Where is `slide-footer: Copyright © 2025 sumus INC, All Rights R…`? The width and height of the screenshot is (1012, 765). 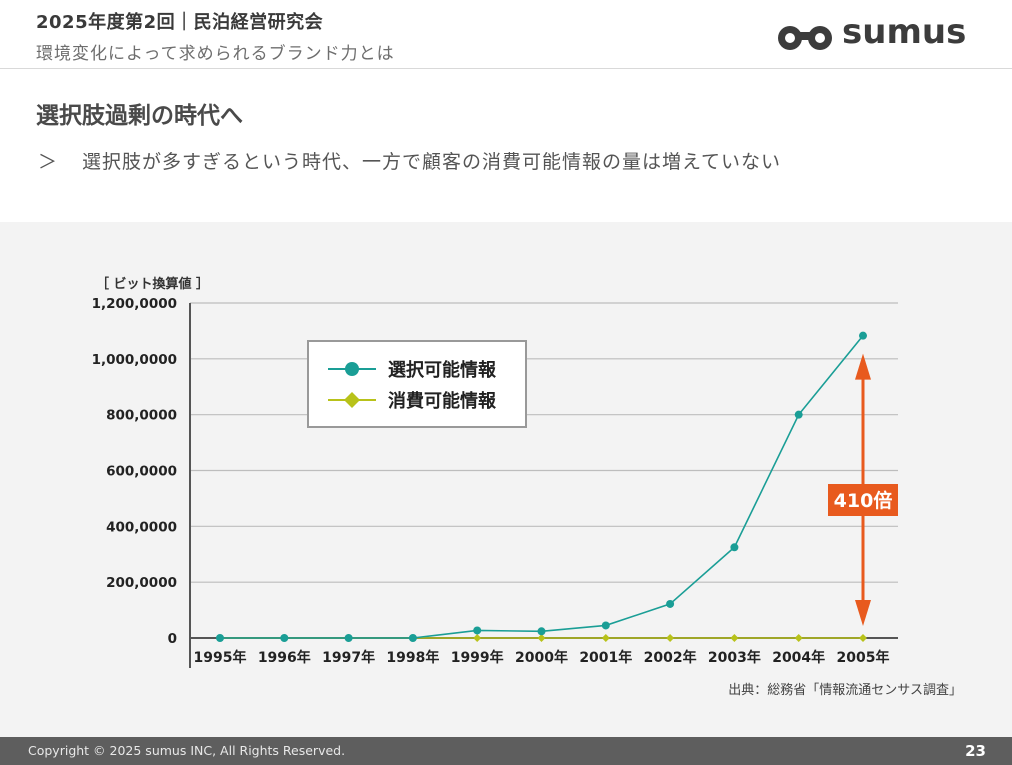
slide-footer: Copyright © 2025 sumus INC, All Rights R… is located at coordinates (506, 751).